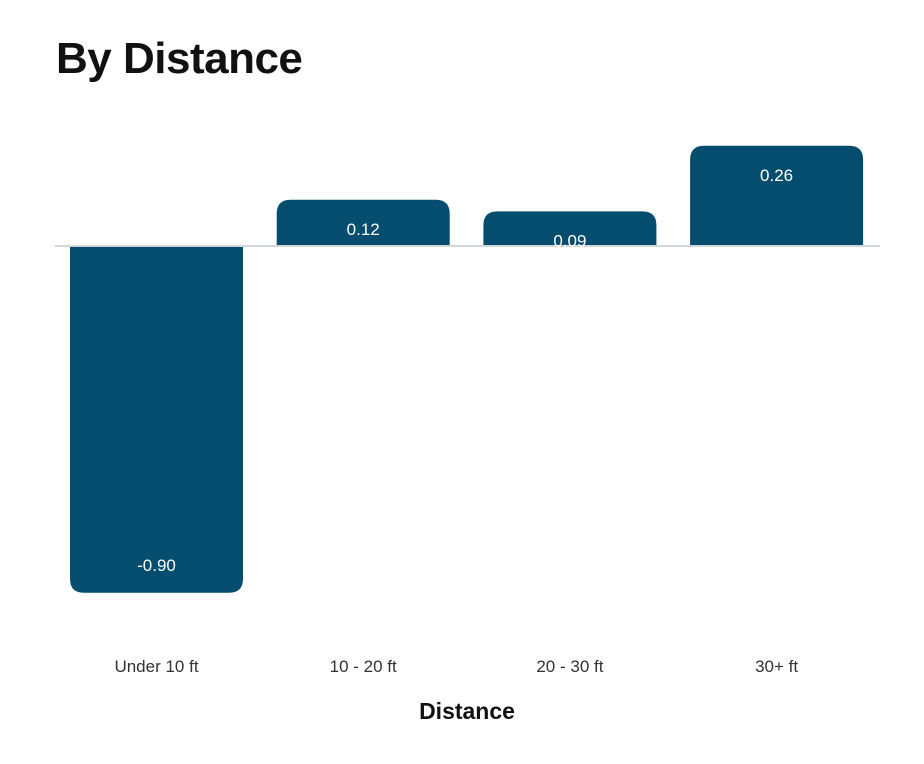 The width and height of the screenshot is (924, 764). What do you see at coordinates (179, 58) in the screenshot?
I see `chart-title: By Distance` at bounding box center [179, 58].